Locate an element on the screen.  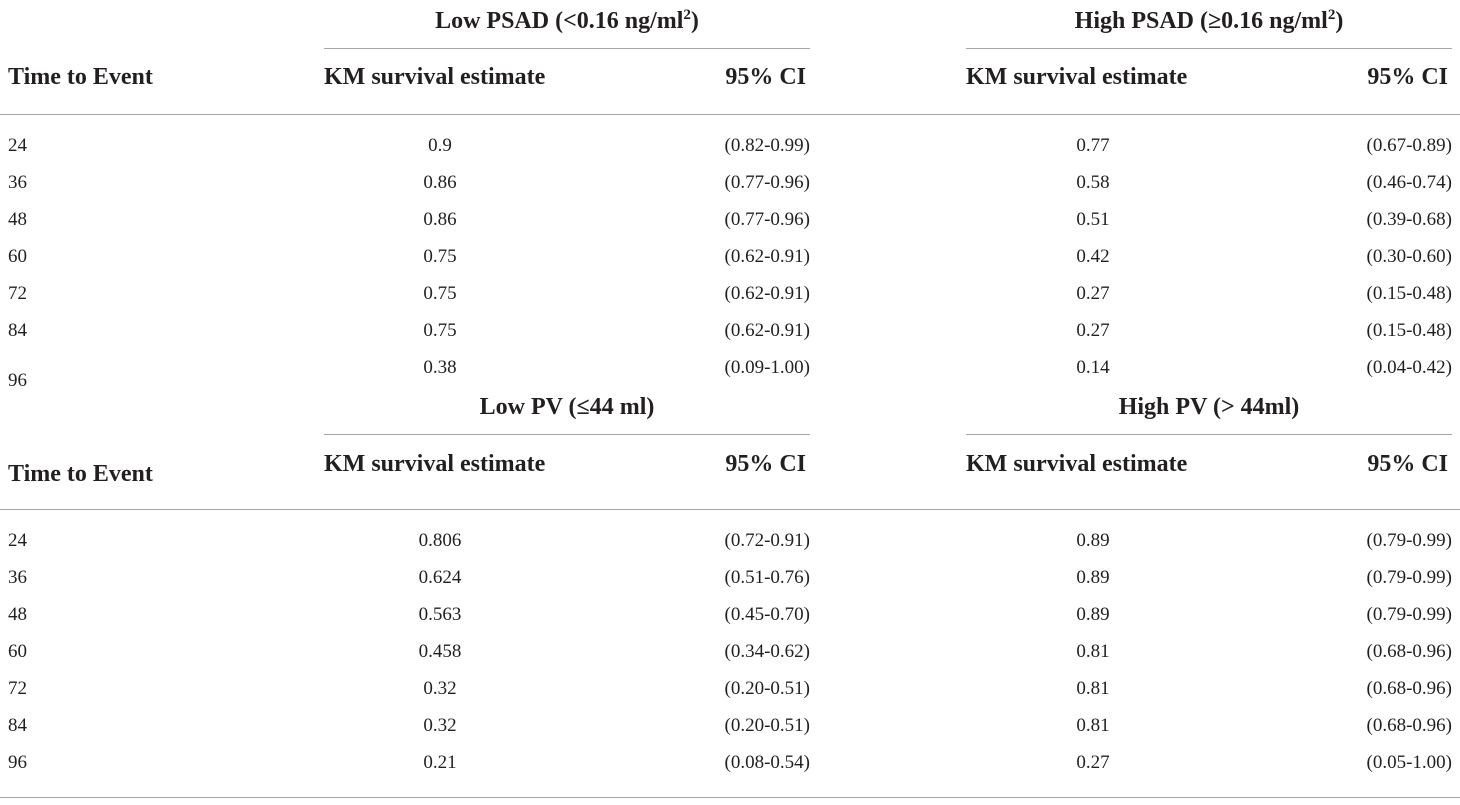
ci-cell: (0.30-0.60) is located at coordinates (1409, 256).